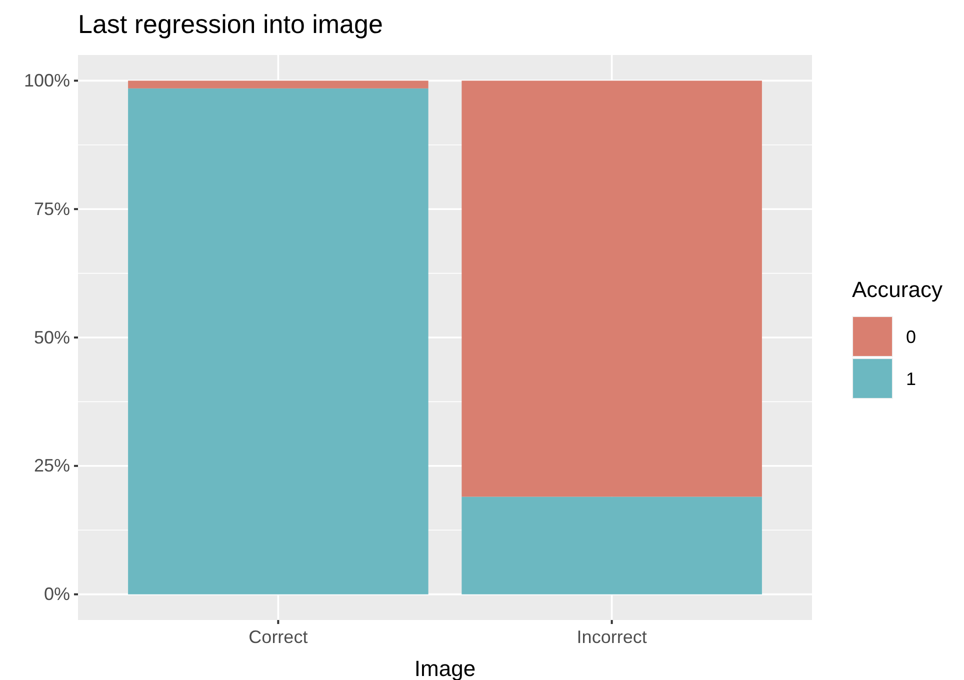 Image resolution: width=964 pixels, height=680 pixels. What do you see at coordinates (897, 289) in the screenshot?
I see `legend-title: Accuracy` at bounding box center [897, 289].